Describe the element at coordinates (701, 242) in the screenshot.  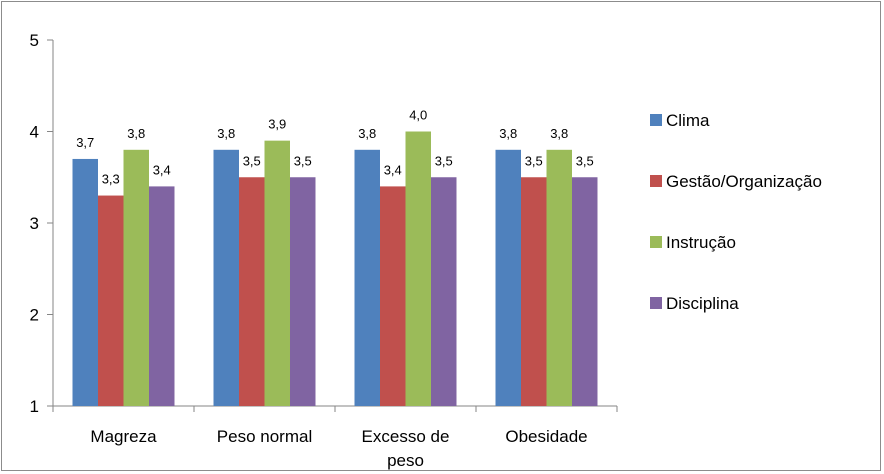
I see `legend-label: Instrução` at that location.